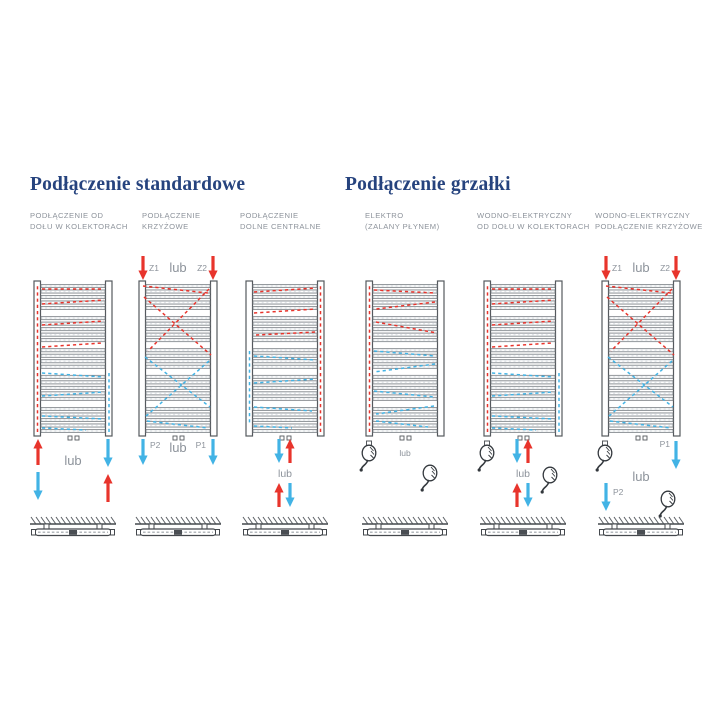  I want to click on column-label-cross-connection: PODŁĄCZENIE KRZYŻOWE, so click(171, 221).